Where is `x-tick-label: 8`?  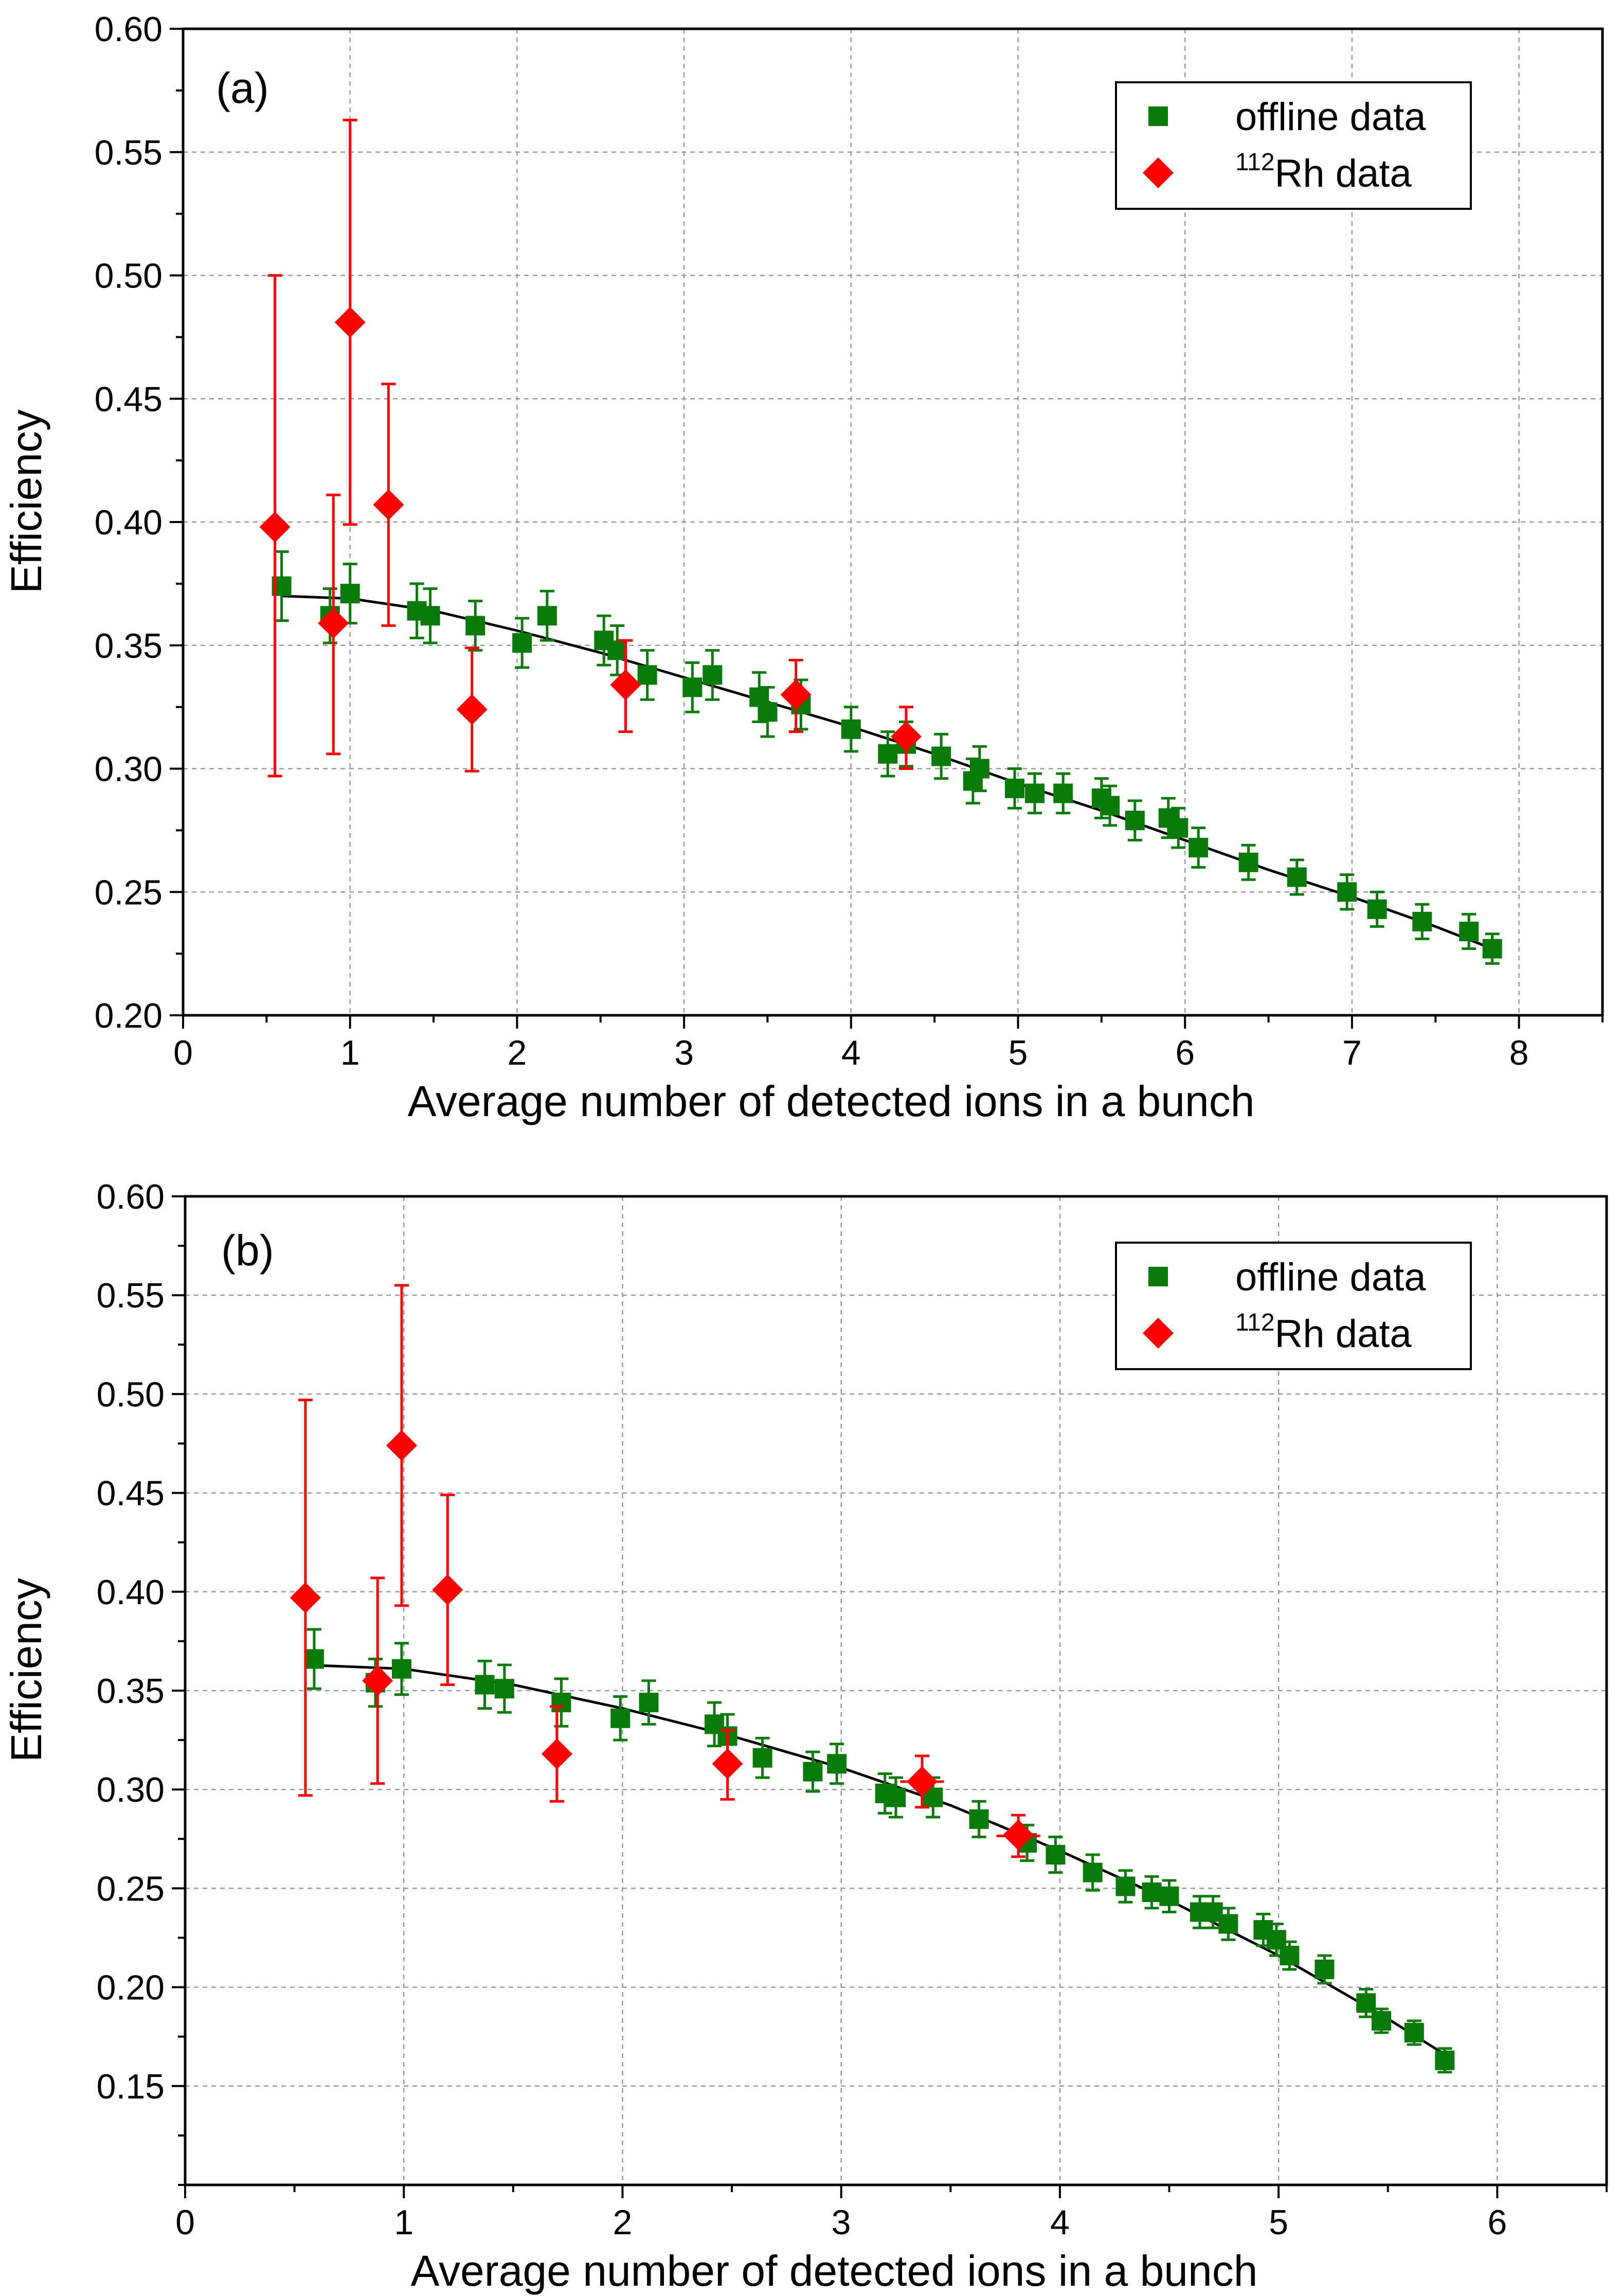 x-tick-label: 8 is located at coordinates (1519, 1052).